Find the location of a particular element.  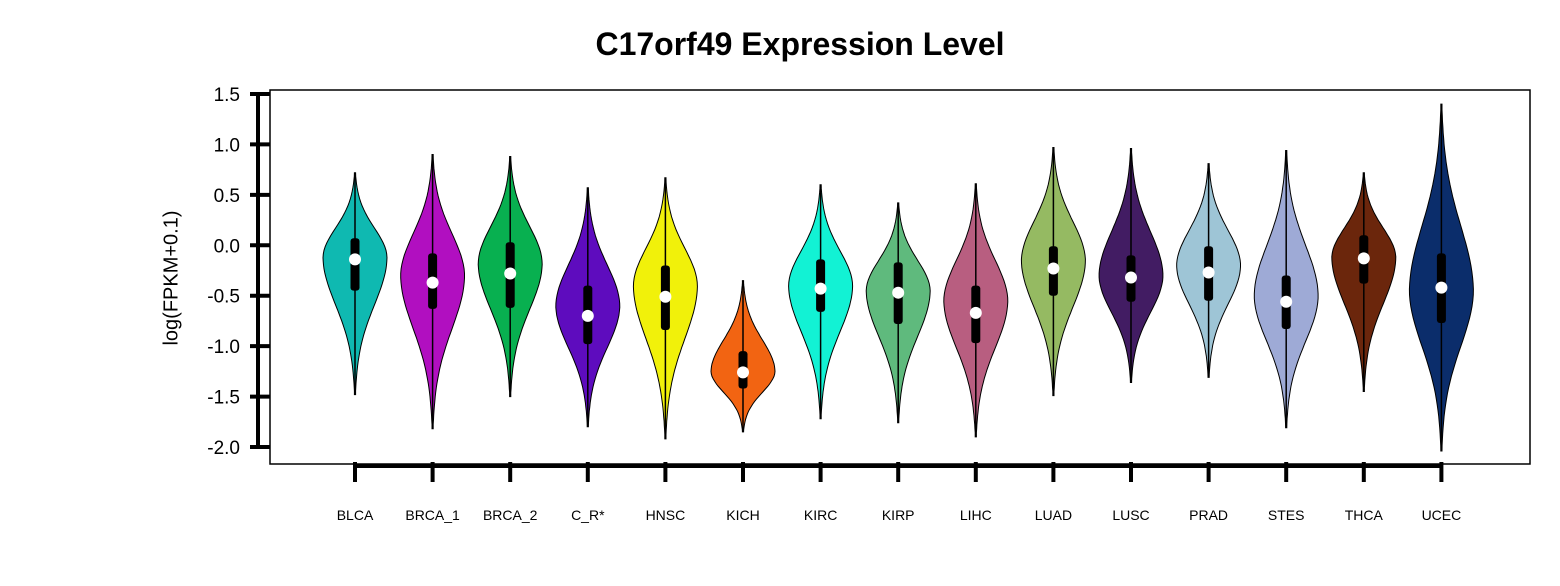

x-tick-label: STES is located at coordinates (1286, 515).